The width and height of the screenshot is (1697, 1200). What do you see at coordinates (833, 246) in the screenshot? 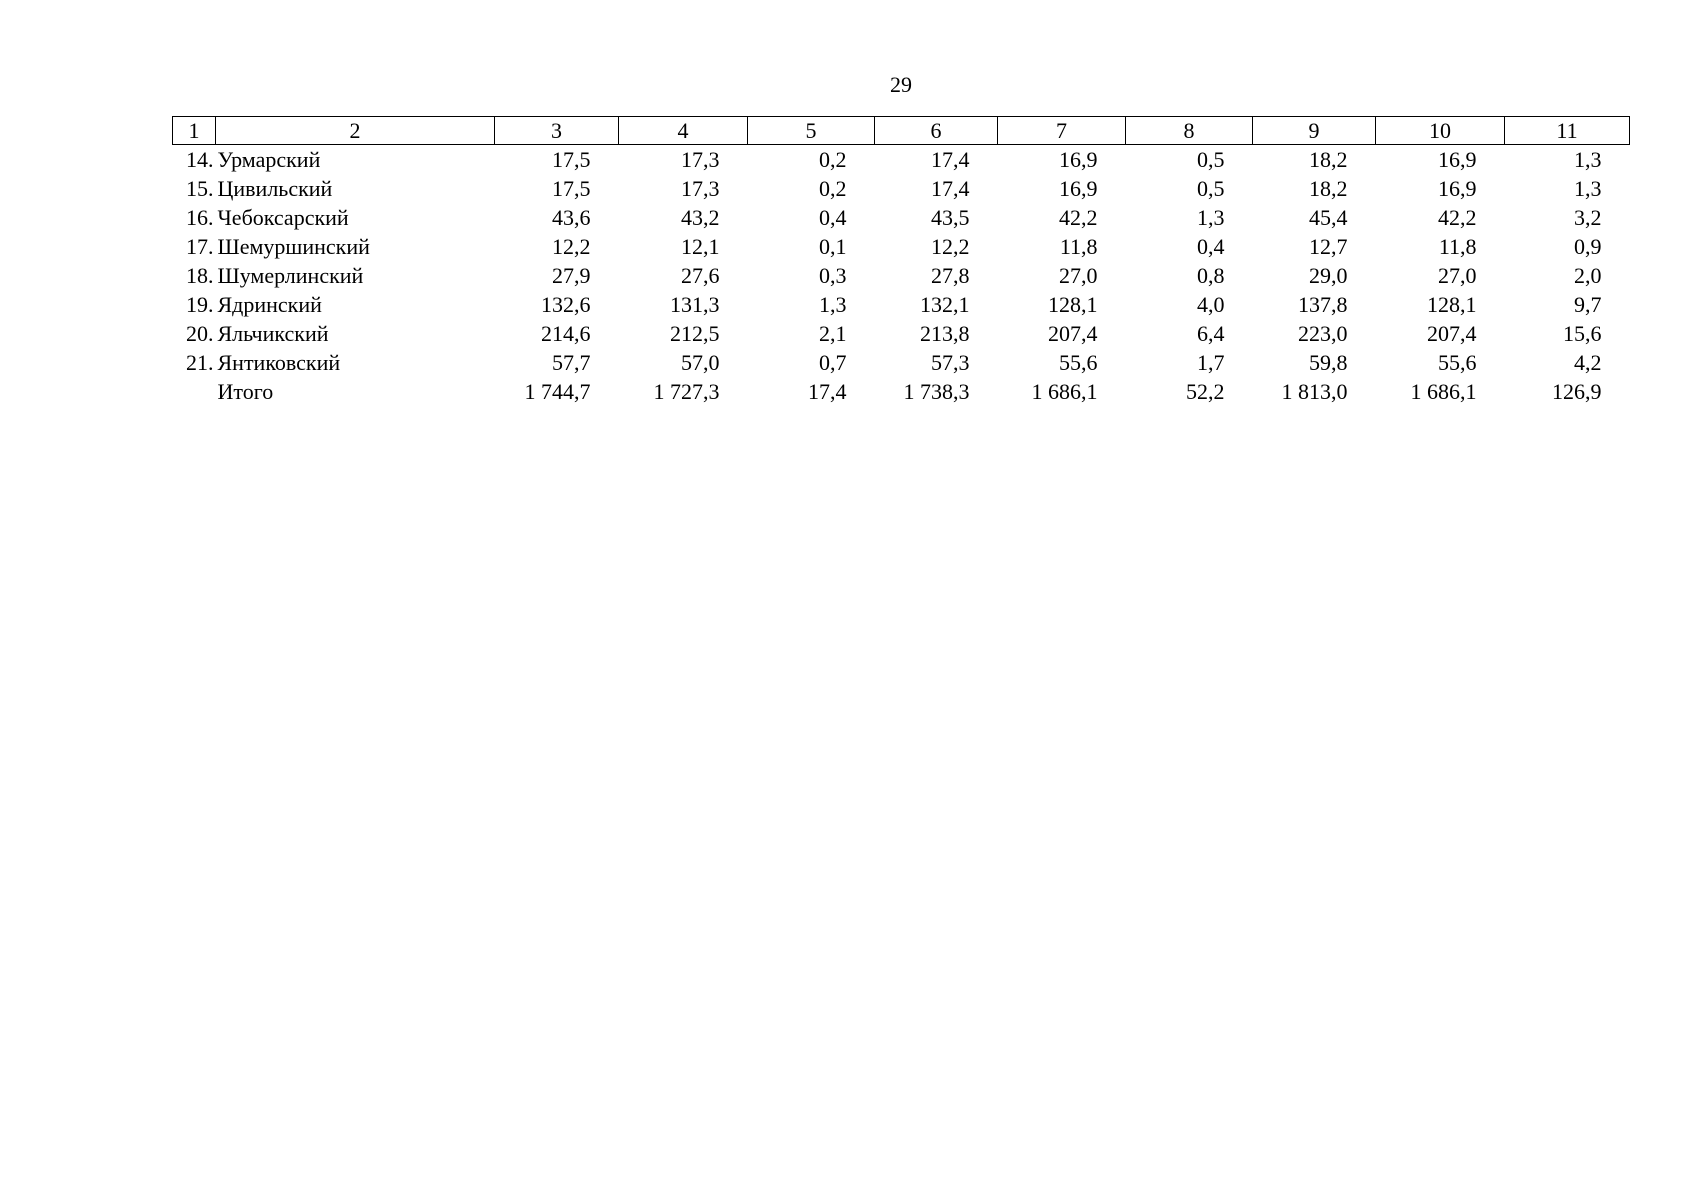
I see `value-cell: 0,1` at bounding box center [833, 246].